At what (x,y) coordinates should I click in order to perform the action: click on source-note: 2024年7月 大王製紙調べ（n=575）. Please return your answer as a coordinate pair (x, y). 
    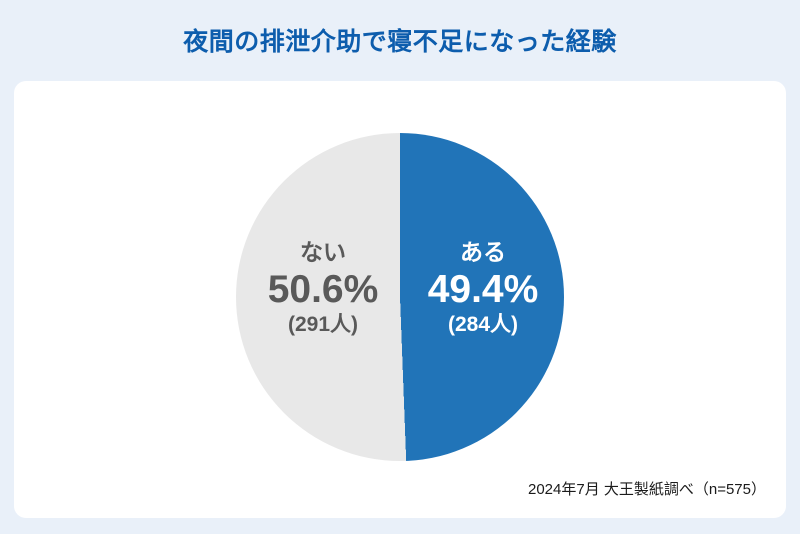
    Looking at the image, I should click on (646, 489).